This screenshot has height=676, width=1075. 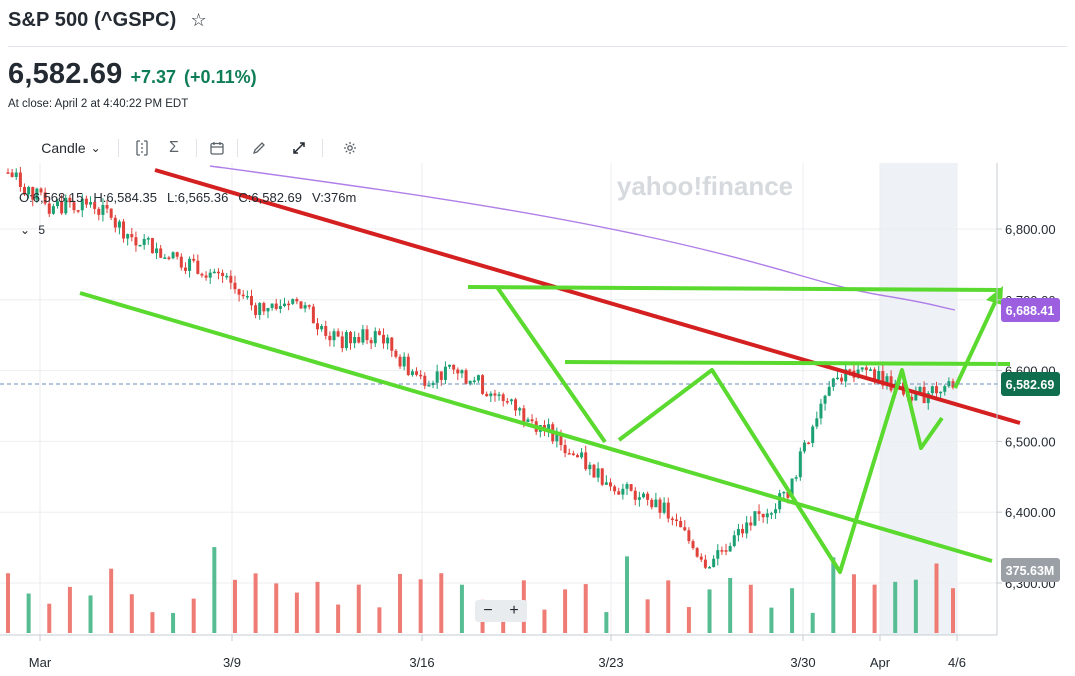 I want to click on volume-badge: 375.63M, so click(x=1030, y=570).